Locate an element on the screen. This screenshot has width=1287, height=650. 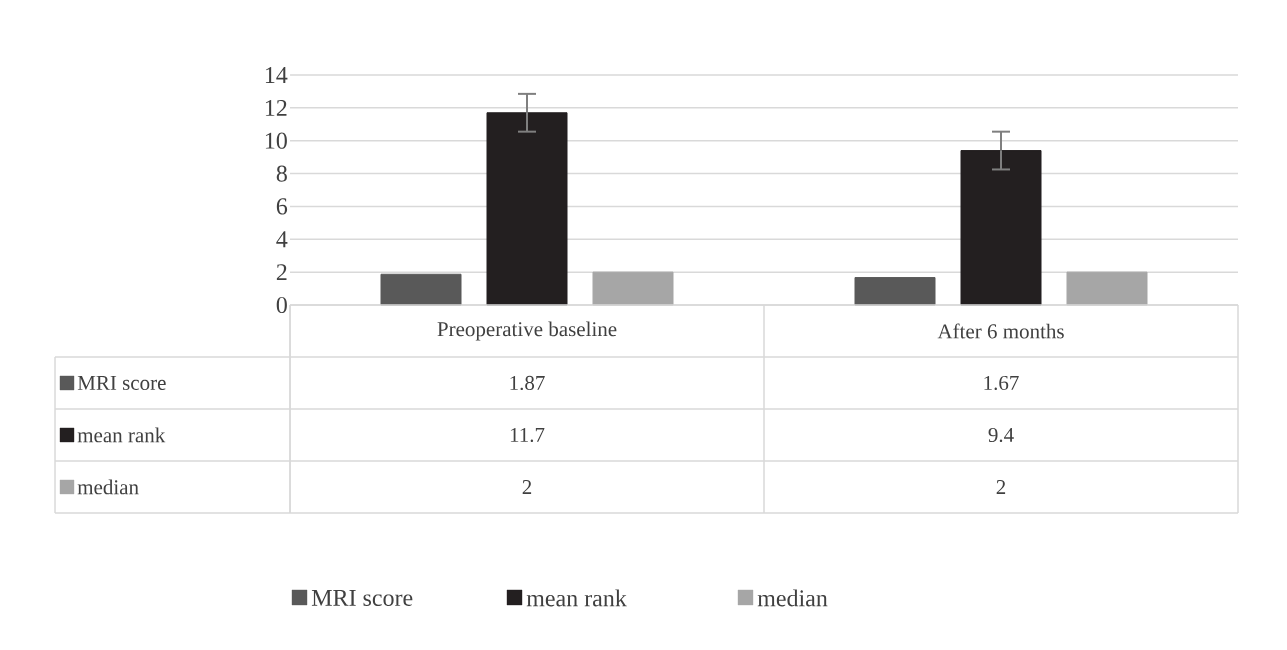
y-tick-label: 4 is located at coordinates (282, 239).